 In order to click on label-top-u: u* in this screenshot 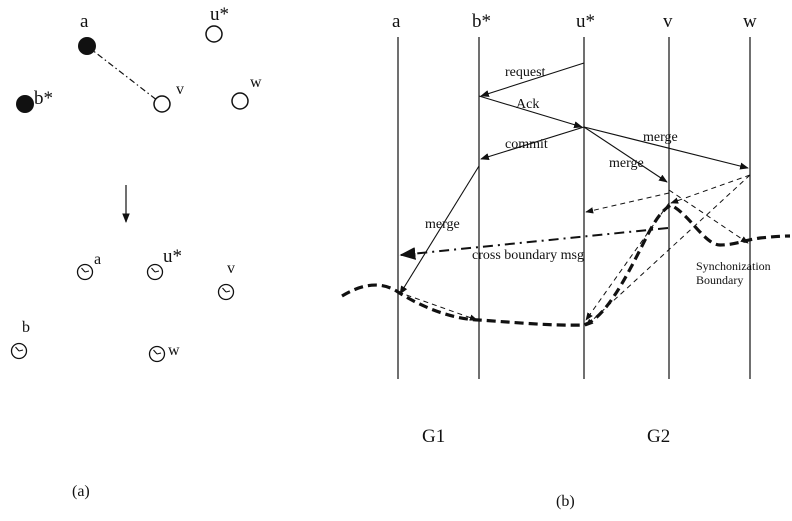, I will do `click(219, 14)`.